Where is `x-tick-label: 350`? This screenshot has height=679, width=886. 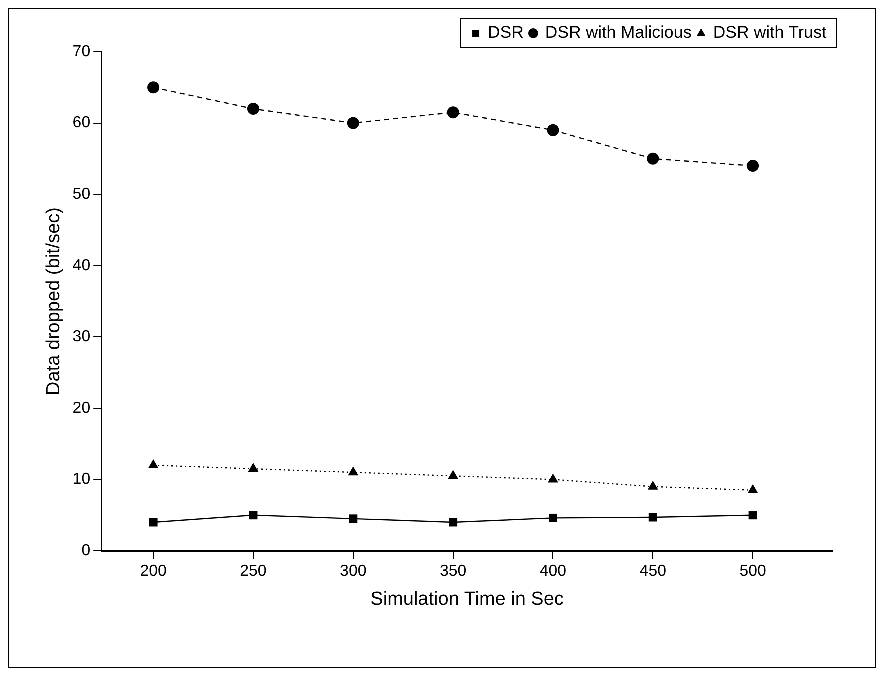 x-tick-label: 350 is located at coordinates (453, 571).